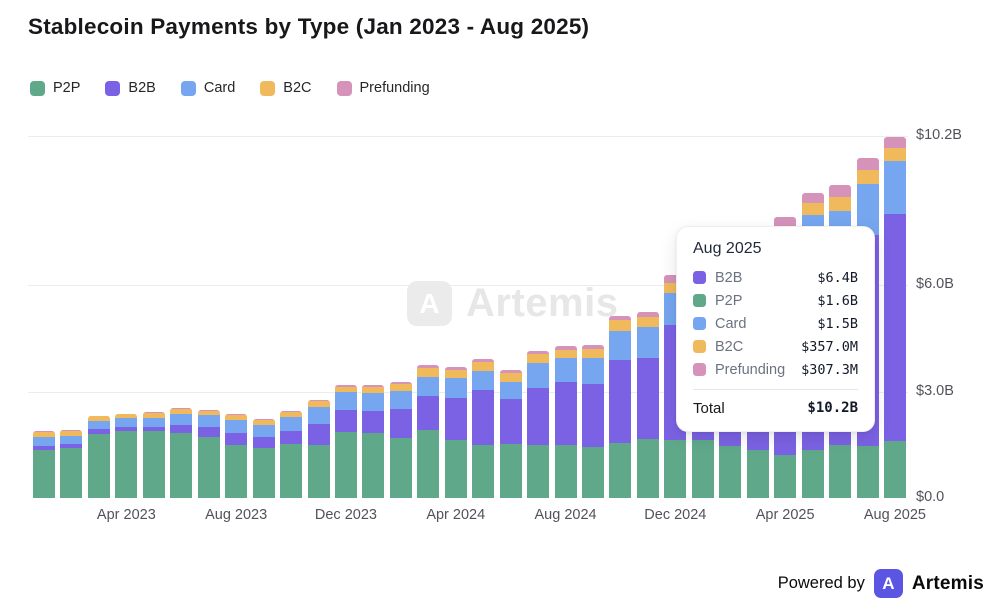 This screenshot has height=611, width=1000. Describe the element at coordinates (98, 456) in the screenshot. I see `bar-mar-2023` at that location.